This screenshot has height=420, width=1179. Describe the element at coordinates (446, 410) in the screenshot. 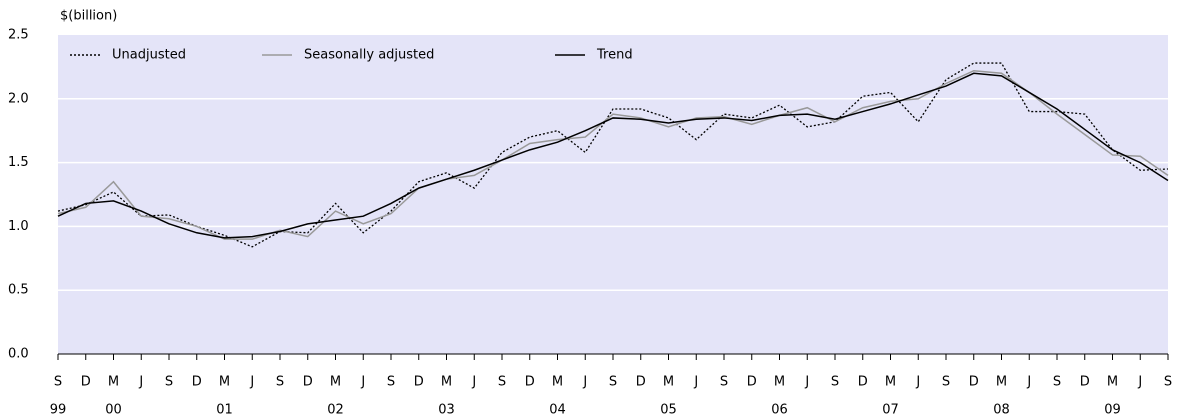

I see `x-year-label: 03` at that location.